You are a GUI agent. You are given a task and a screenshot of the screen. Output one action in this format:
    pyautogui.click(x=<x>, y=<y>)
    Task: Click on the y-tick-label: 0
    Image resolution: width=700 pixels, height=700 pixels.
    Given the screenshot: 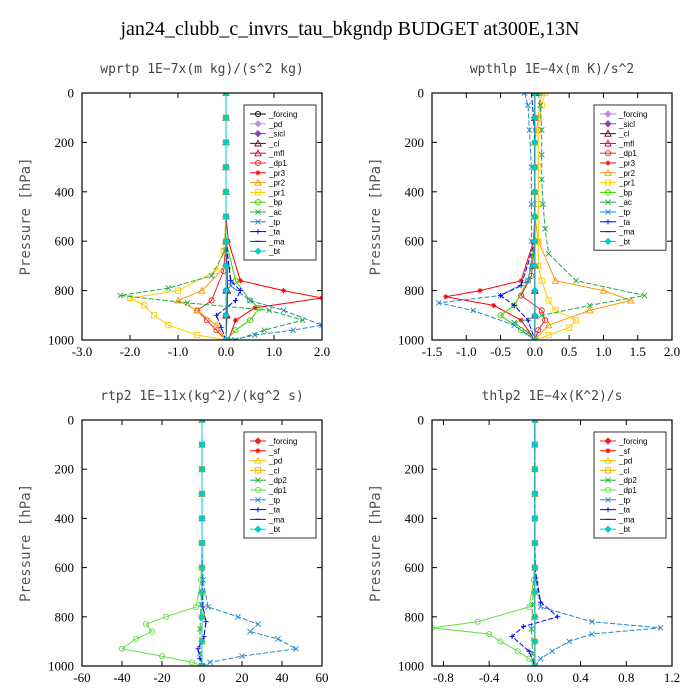 What is the action you would take?
    pyautogui.click(x=421, y=93)
    